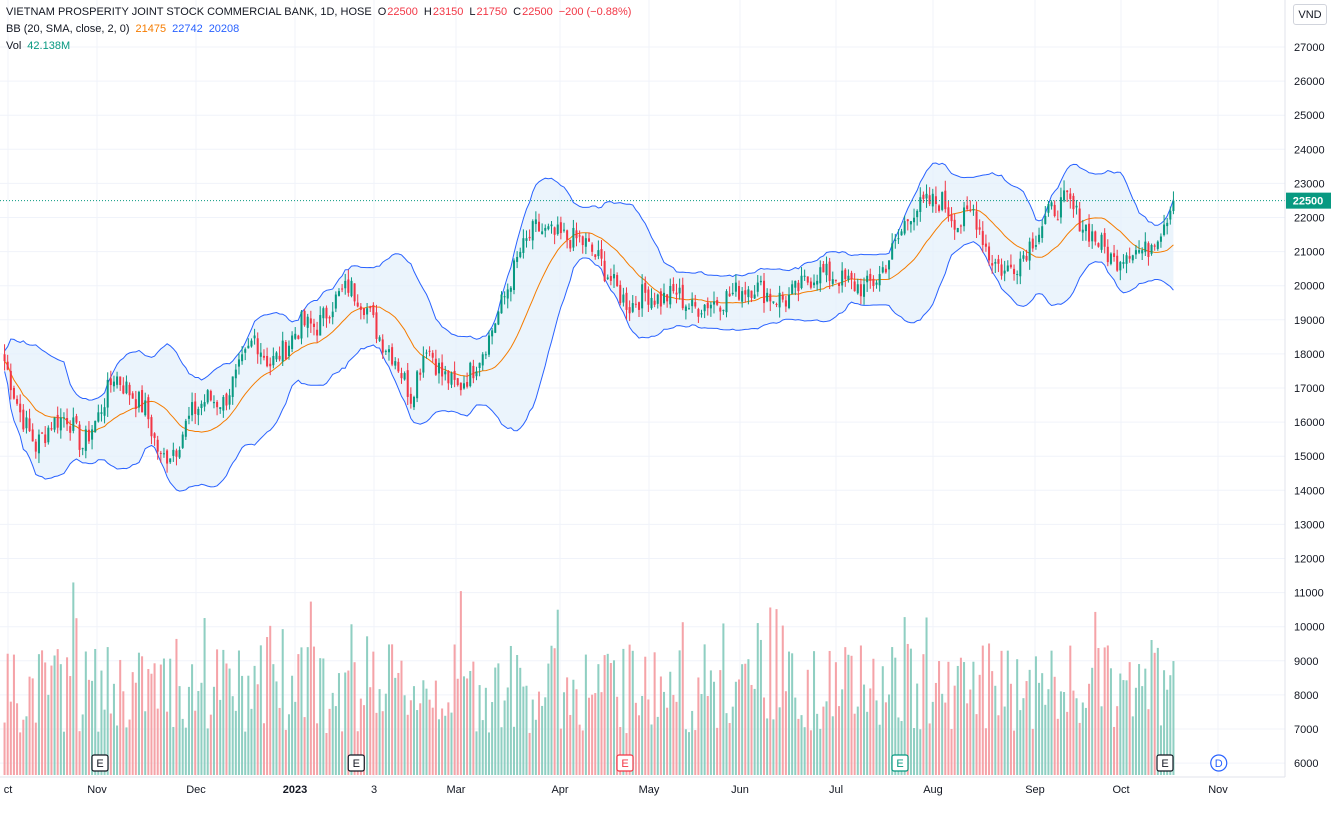 The image size is (1331, 816). What do you see at coordinates (1120, 790) in the screenshot?
I see `x-tick-label: Oct` at bounding box center [1120, 790].